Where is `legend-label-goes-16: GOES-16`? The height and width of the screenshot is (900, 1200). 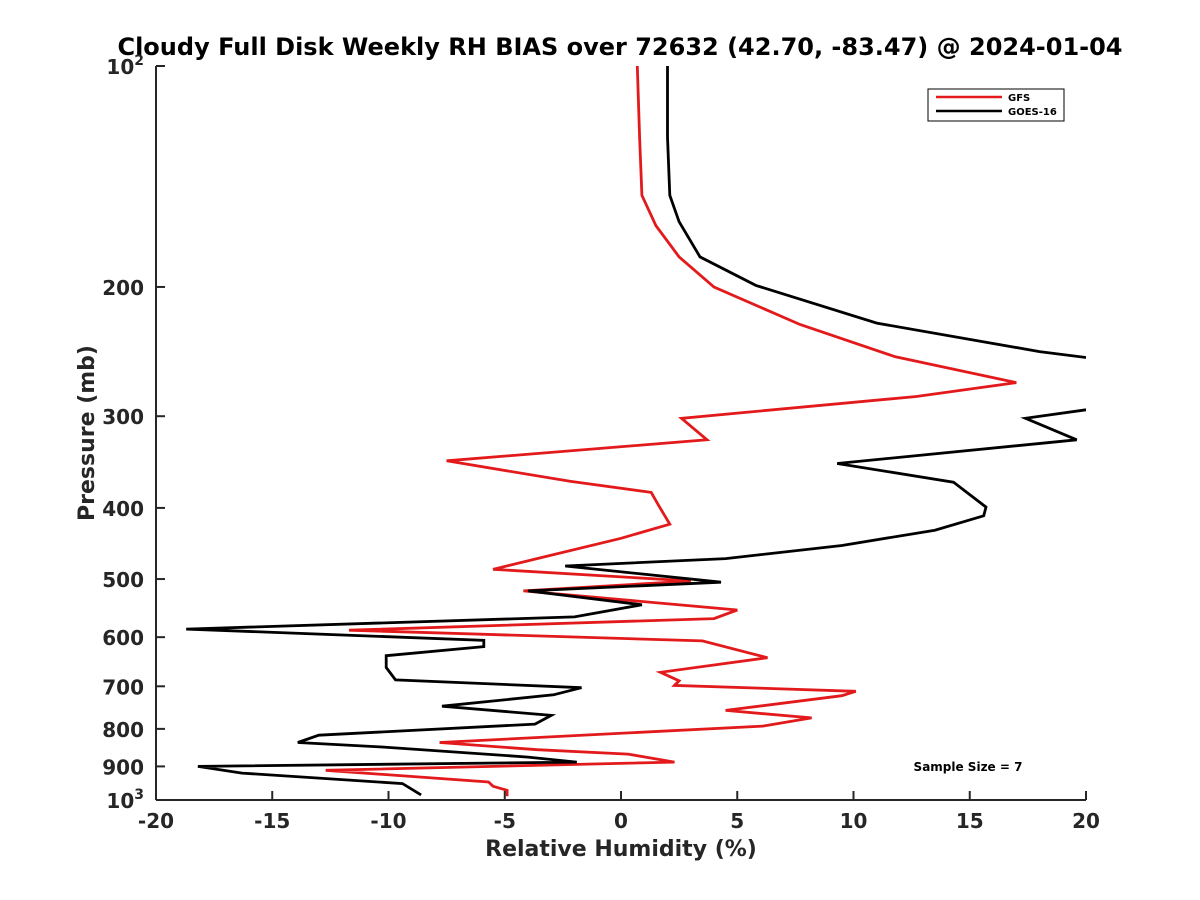
legend-label-goes-16: GOES-16 is located at coordinates (1032, 112).